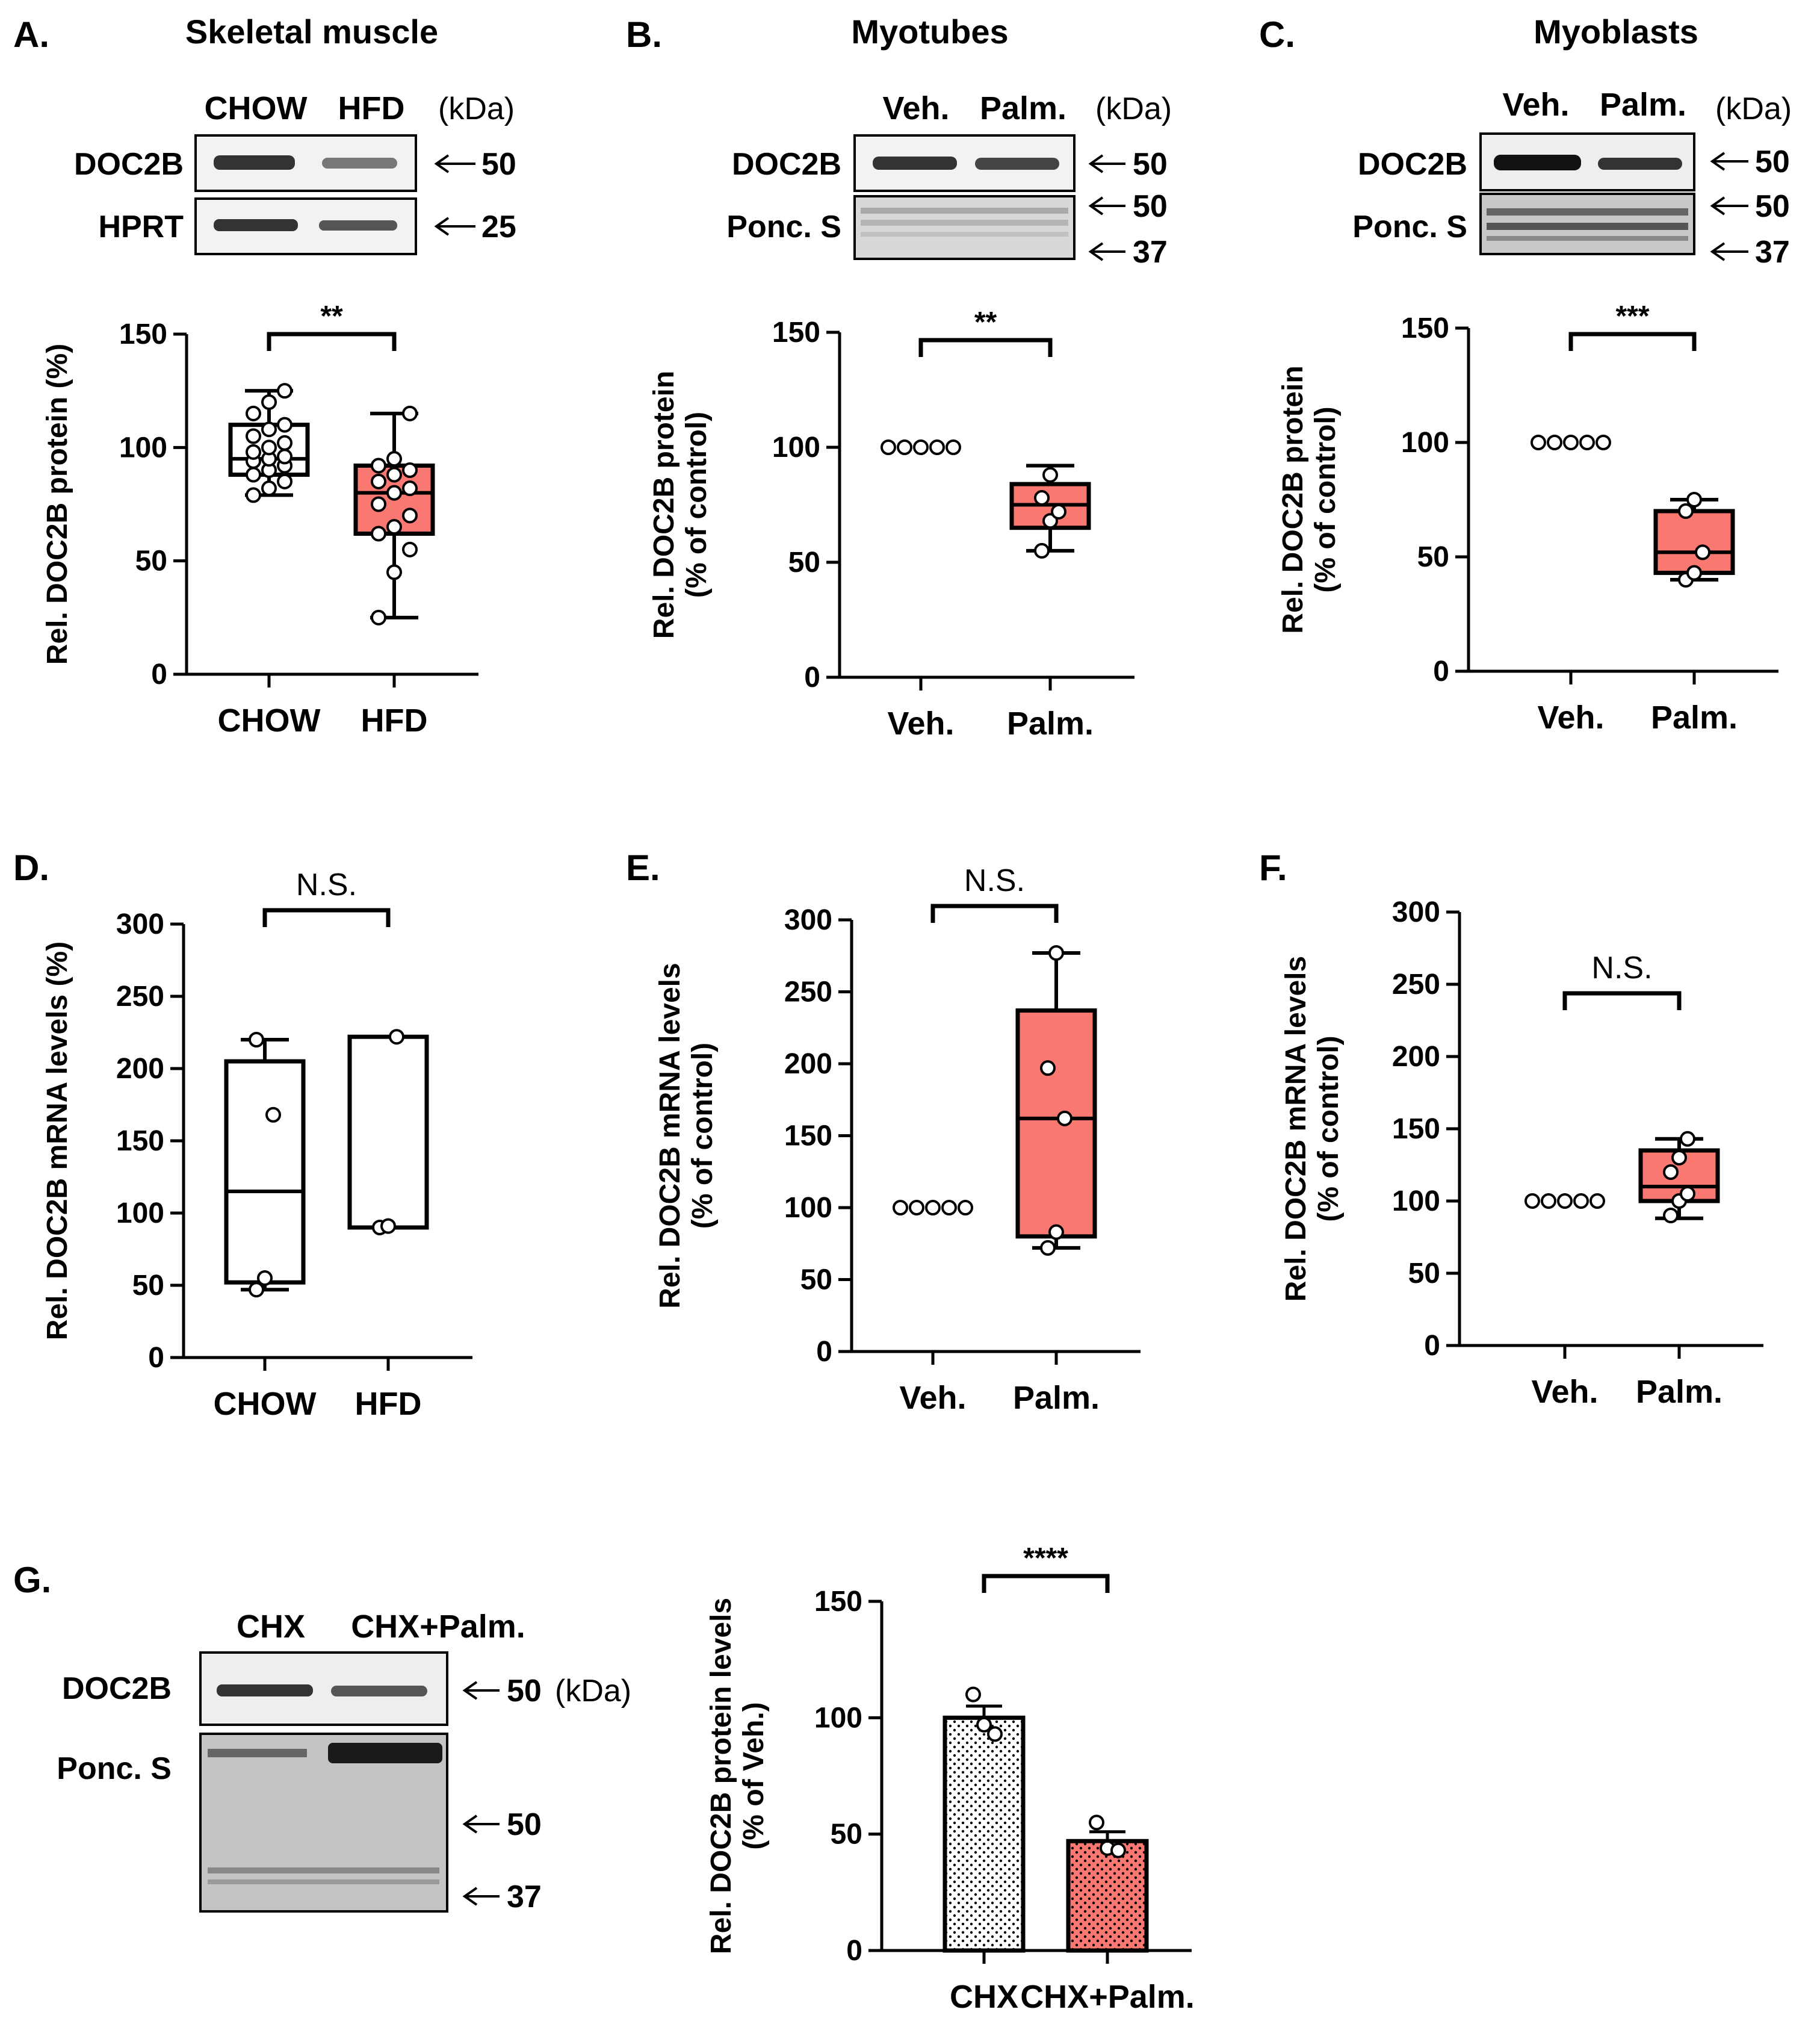  I want to click on blot-c-kda: (kDa), so click(1754, 109).